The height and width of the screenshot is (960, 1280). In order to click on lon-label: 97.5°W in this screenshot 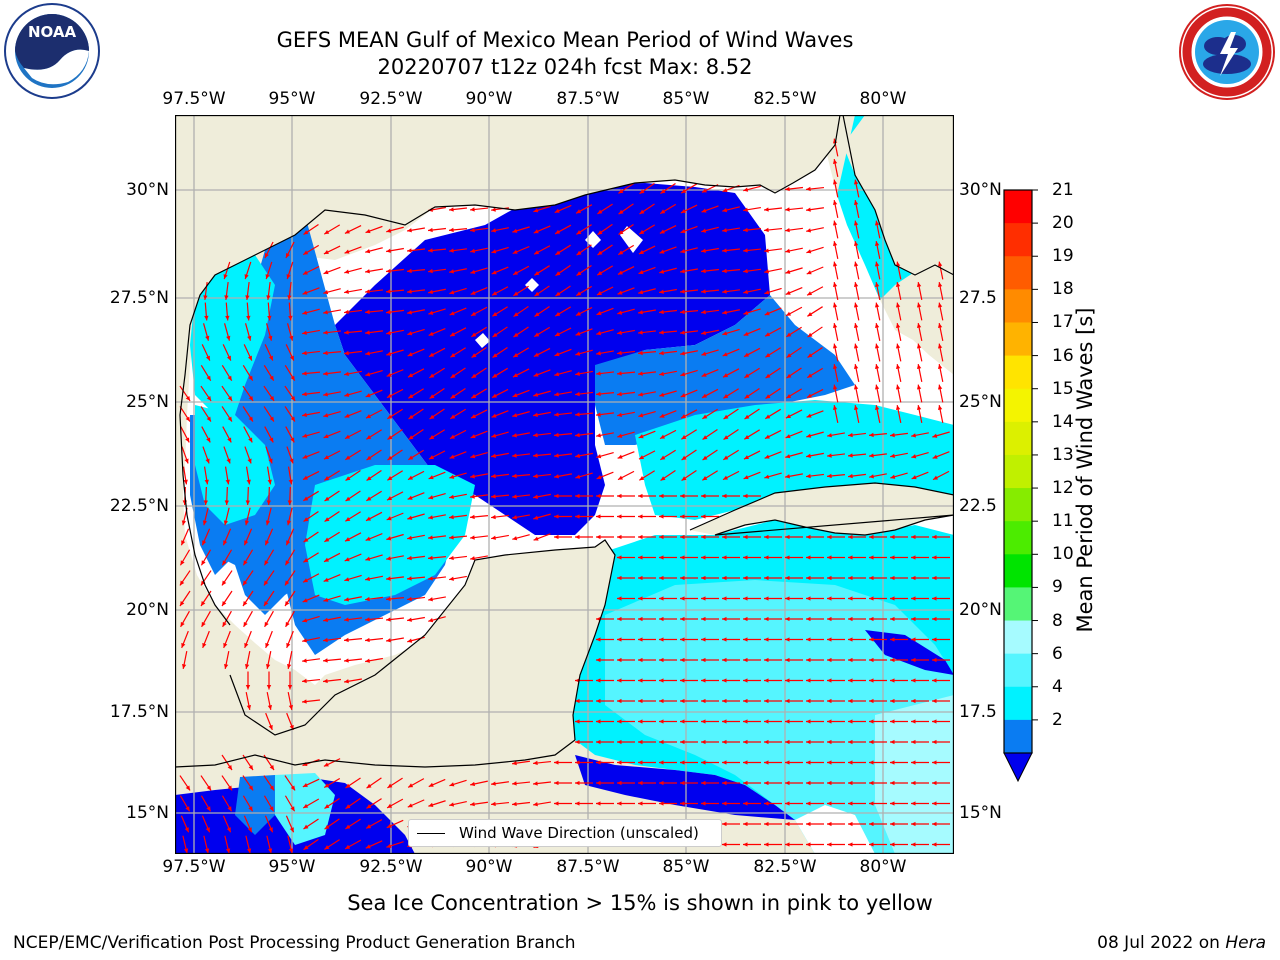, I will do `click(194, 99)`.